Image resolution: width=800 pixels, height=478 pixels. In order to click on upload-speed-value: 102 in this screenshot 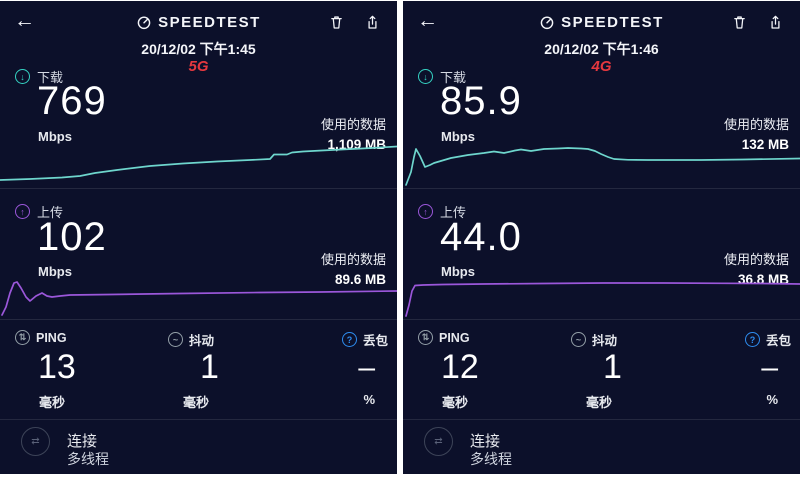, I will do `click(72, 237)`.